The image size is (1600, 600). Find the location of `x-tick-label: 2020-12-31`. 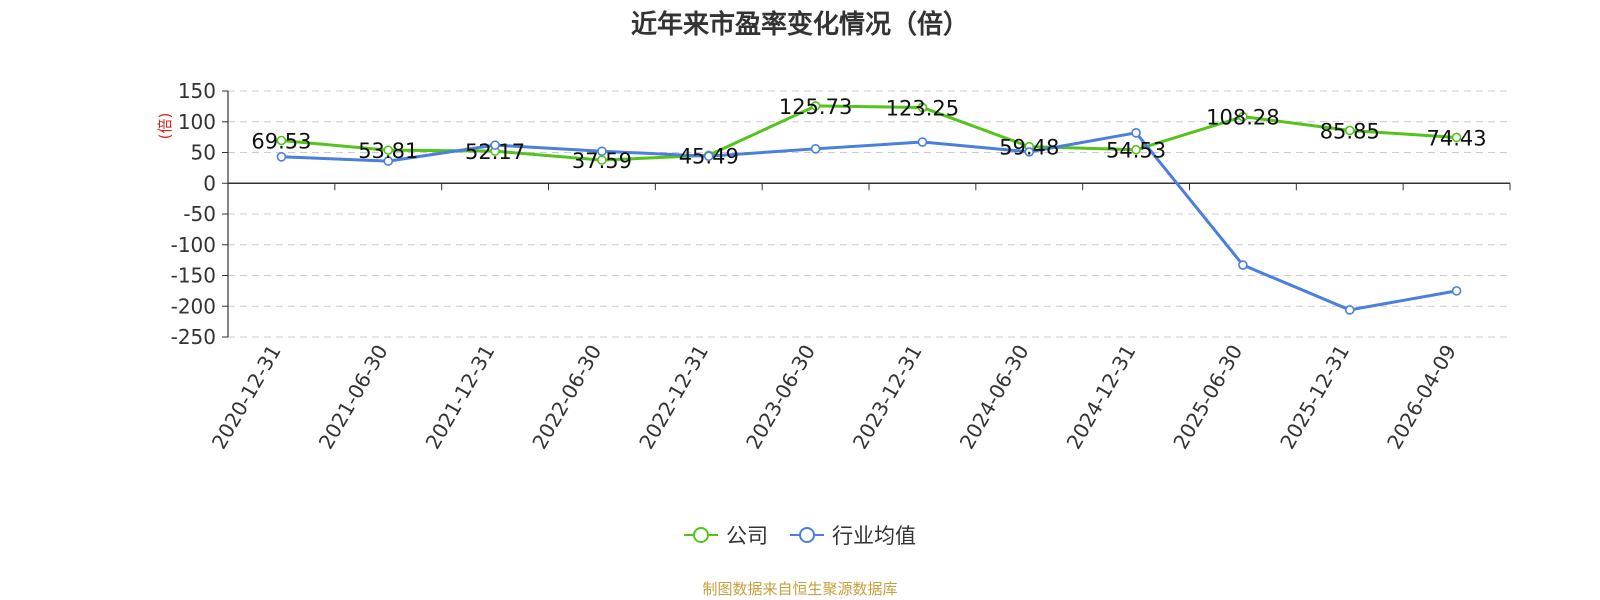

x-tick-label: 2020-12-31 is located at coordinates (246, 397).